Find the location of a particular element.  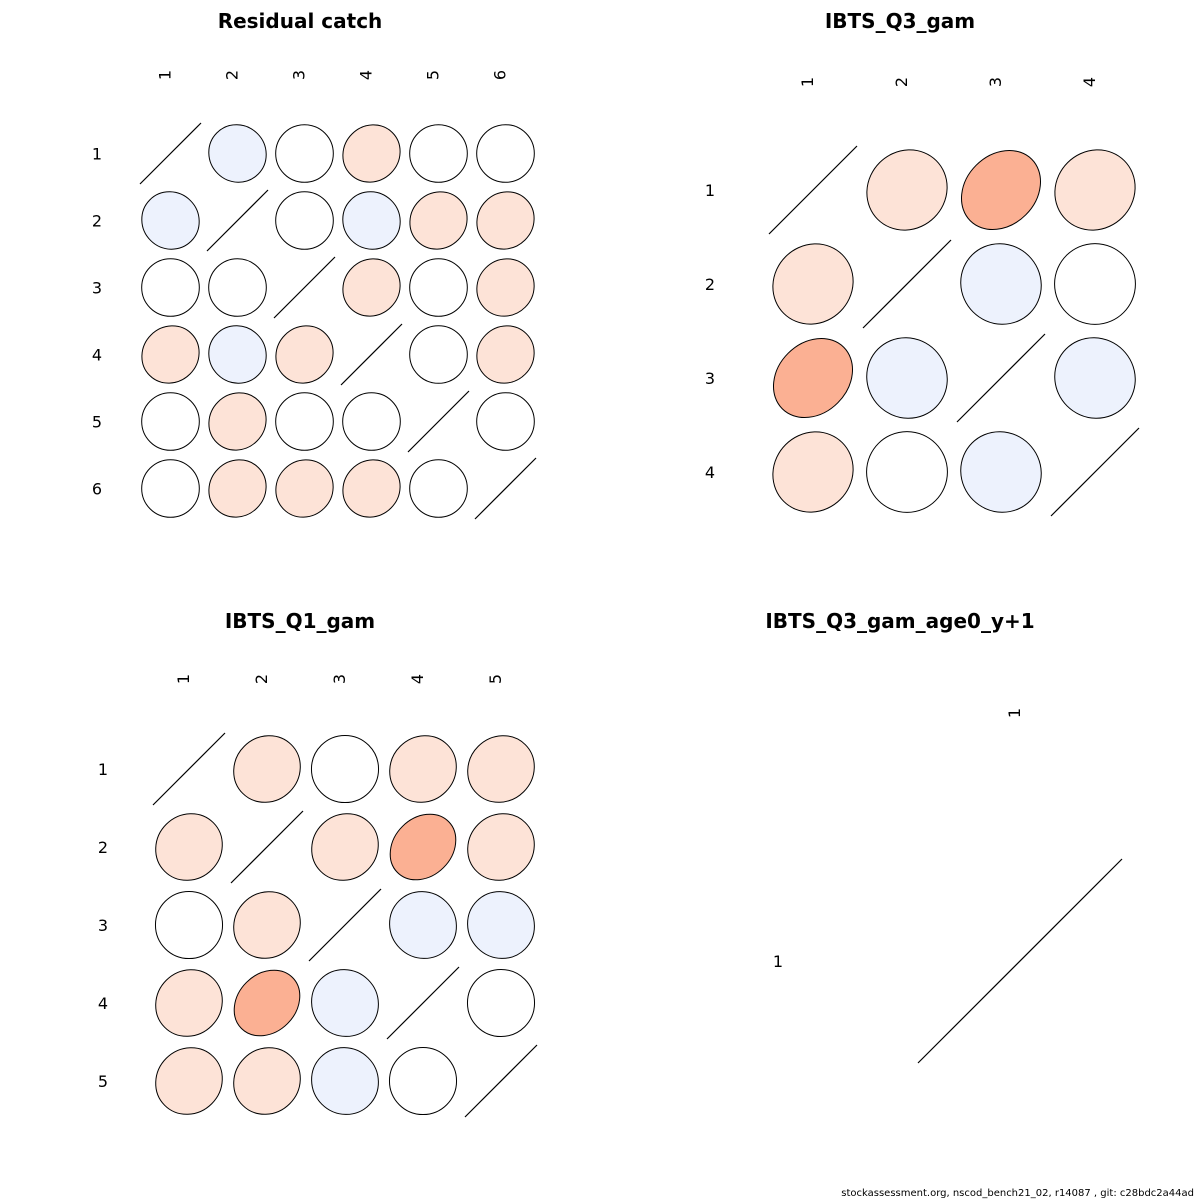

panel-title: IBTS_Q1_gam is located at coordinates (300, 621).